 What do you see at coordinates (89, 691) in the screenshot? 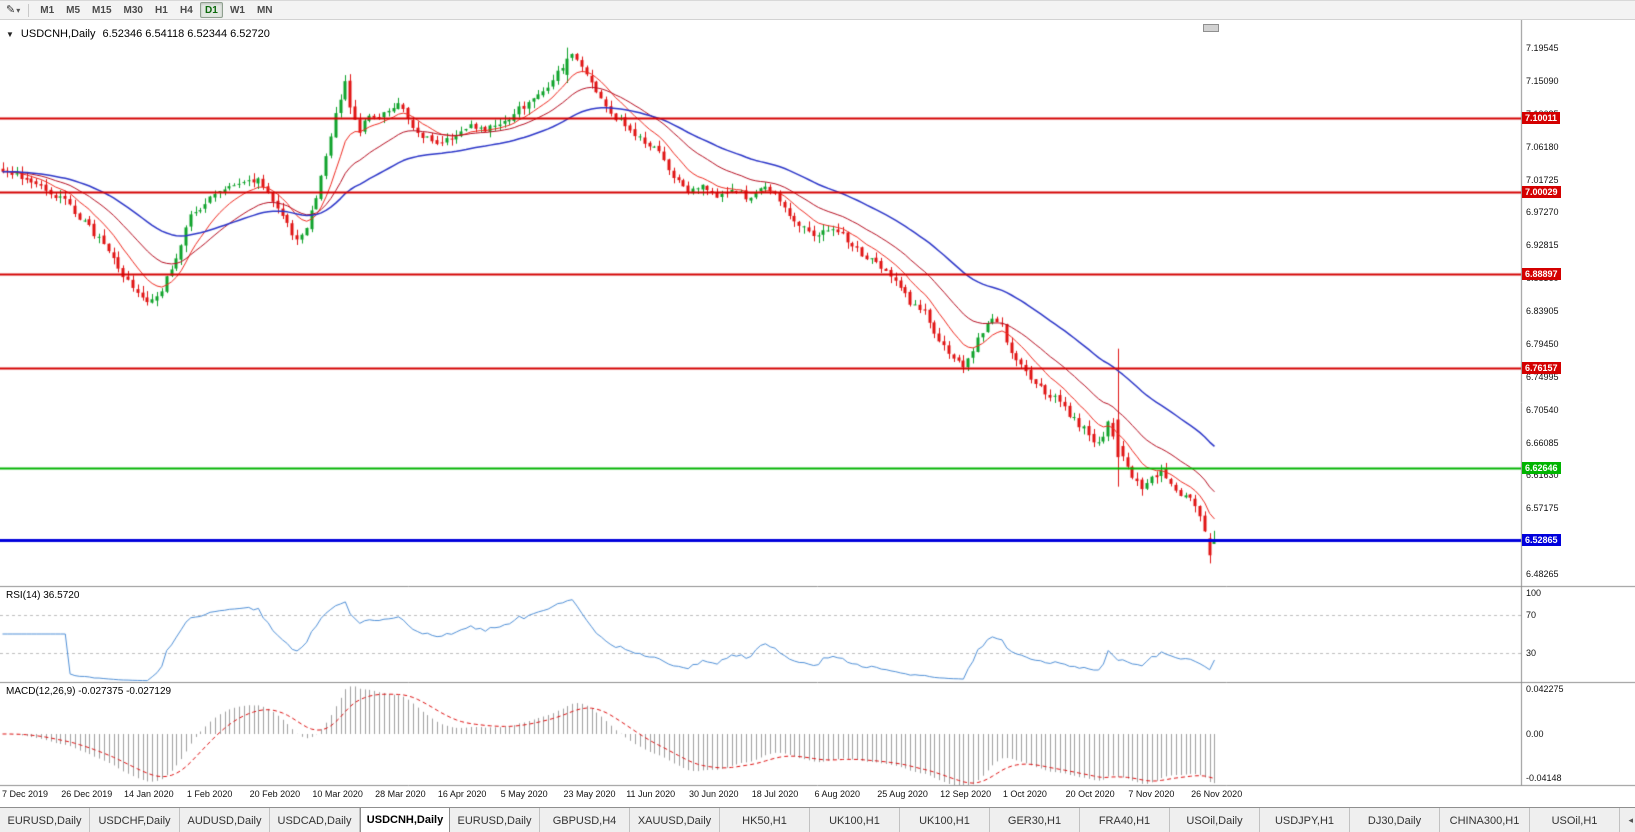
I see `macd-indicator-label: MACD(12,26,9) -0.027375 -0.027129` at bounding box center [89, 691].